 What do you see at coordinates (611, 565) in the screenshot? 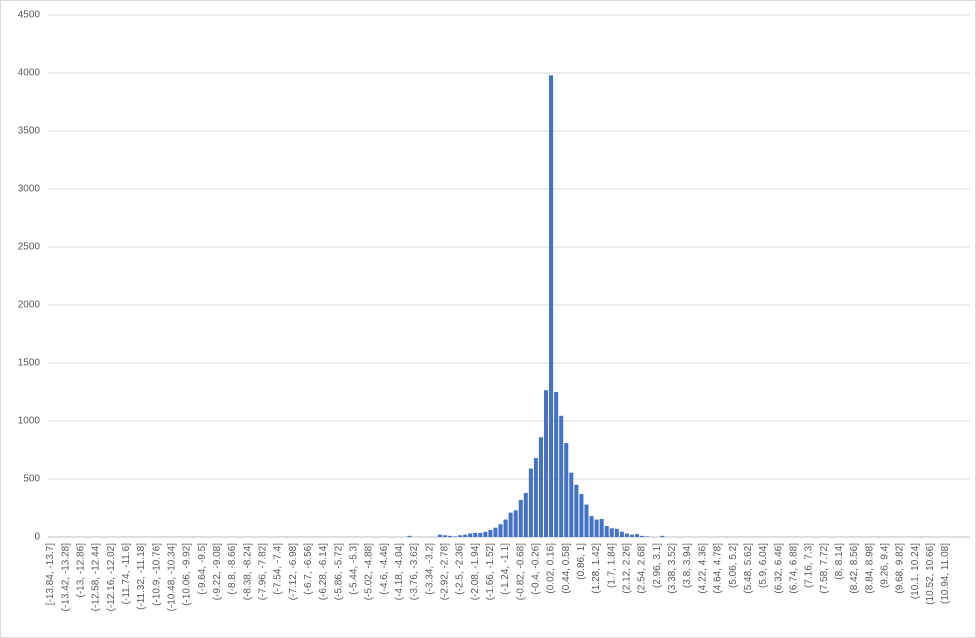
I see `x-tick-label: (1.7, 1.84]` at bounding box center [611, 565].